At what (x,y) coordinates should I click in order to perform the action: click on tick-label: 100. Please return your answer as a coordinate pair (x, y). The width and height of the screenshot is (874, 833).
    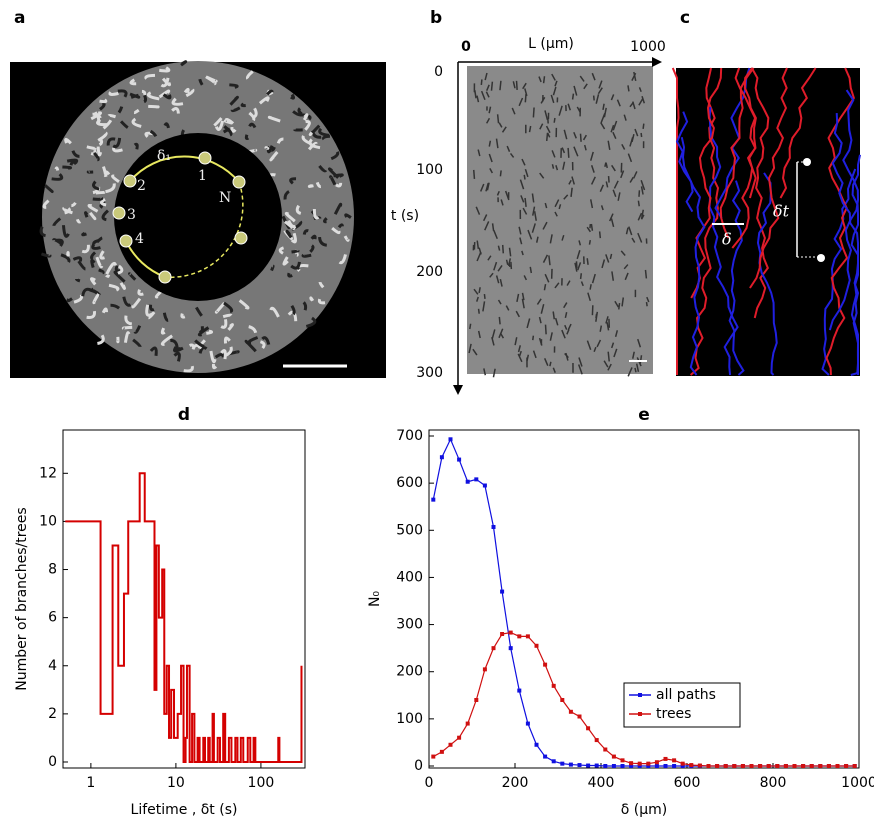
    Looking at the image, I should click on (429, 170).